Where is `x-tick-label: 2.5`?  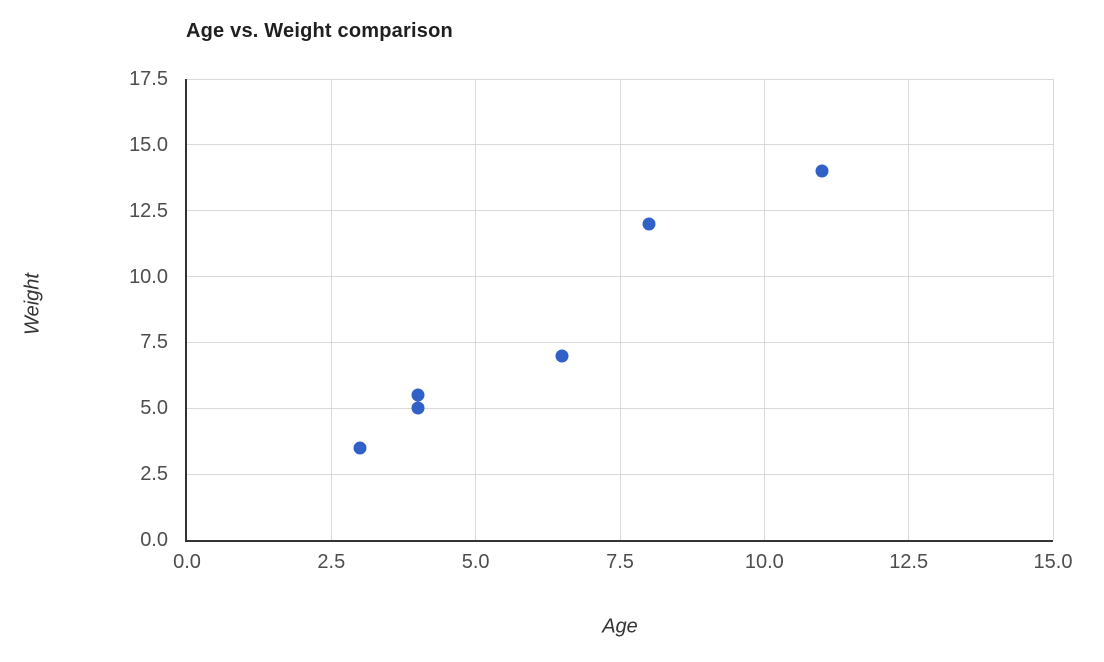
x-tick-label: 2.5 is located at coordinates (331, 562).